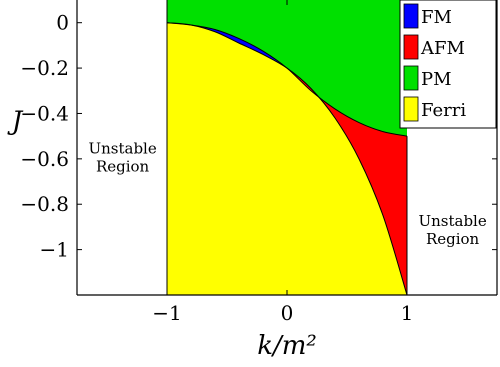 The width and height of the screenshot is (500, 367). I want to click on y-tick-label: −1, so click(54, 250).